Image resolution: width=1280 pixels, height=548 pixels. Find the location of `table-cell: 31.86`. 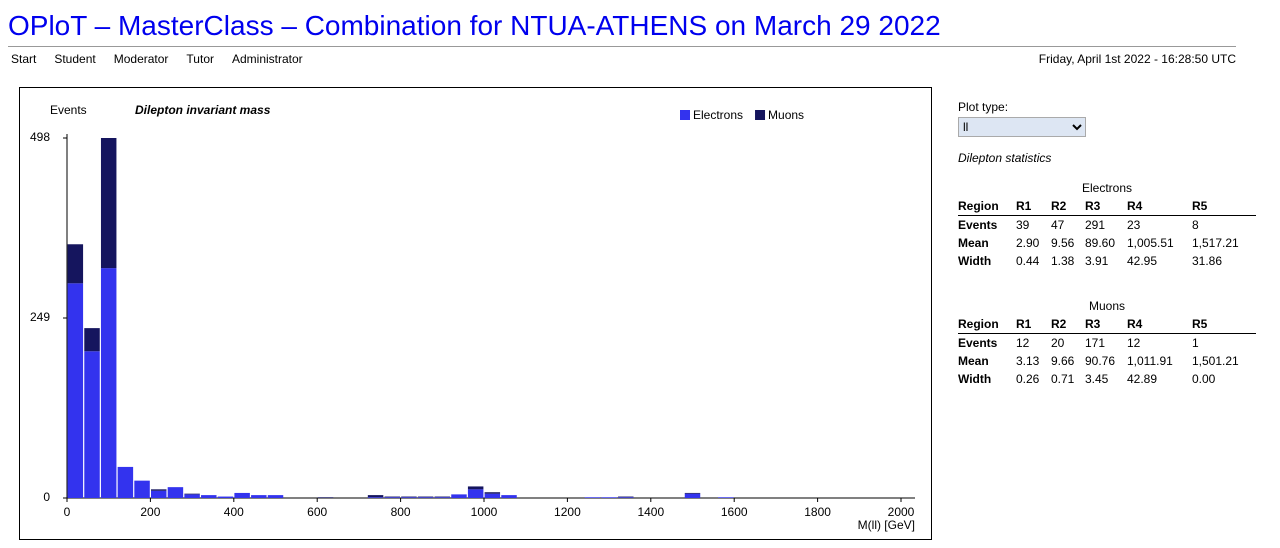

table-cell: 31.86 is located at coordinates (1207, 261).